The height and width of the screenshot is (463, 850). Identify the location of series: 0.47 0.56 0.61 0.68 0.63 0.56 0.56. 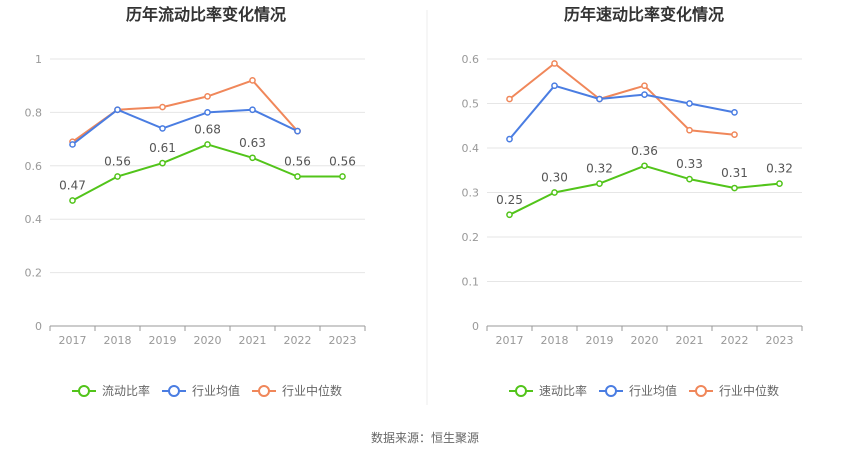
(207, 140).